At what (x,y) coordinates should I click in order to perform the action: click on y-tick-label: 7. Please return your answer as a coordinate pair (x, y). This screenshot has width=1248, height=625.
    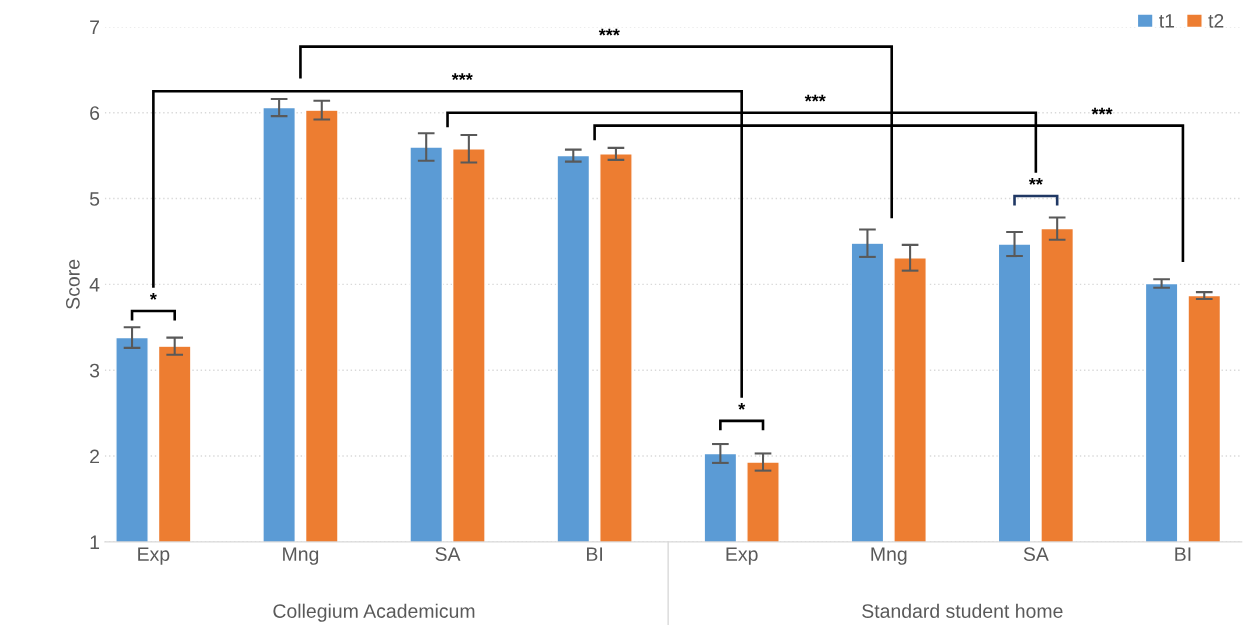
    Looking at the image, I should click on (94, 27).